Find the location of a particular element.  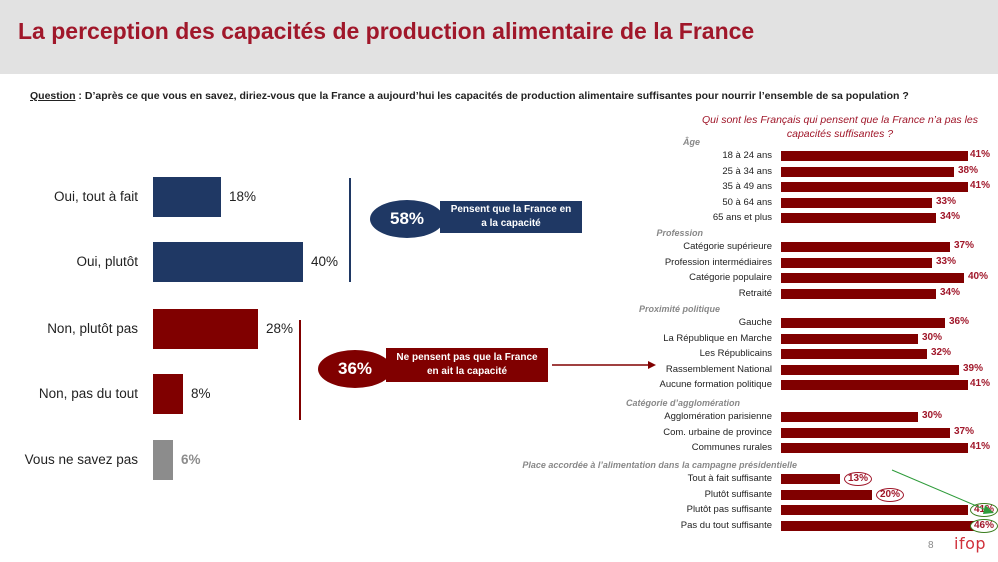

breakdown-label: Profession intermédiaires is located at coordinates (718, 262).